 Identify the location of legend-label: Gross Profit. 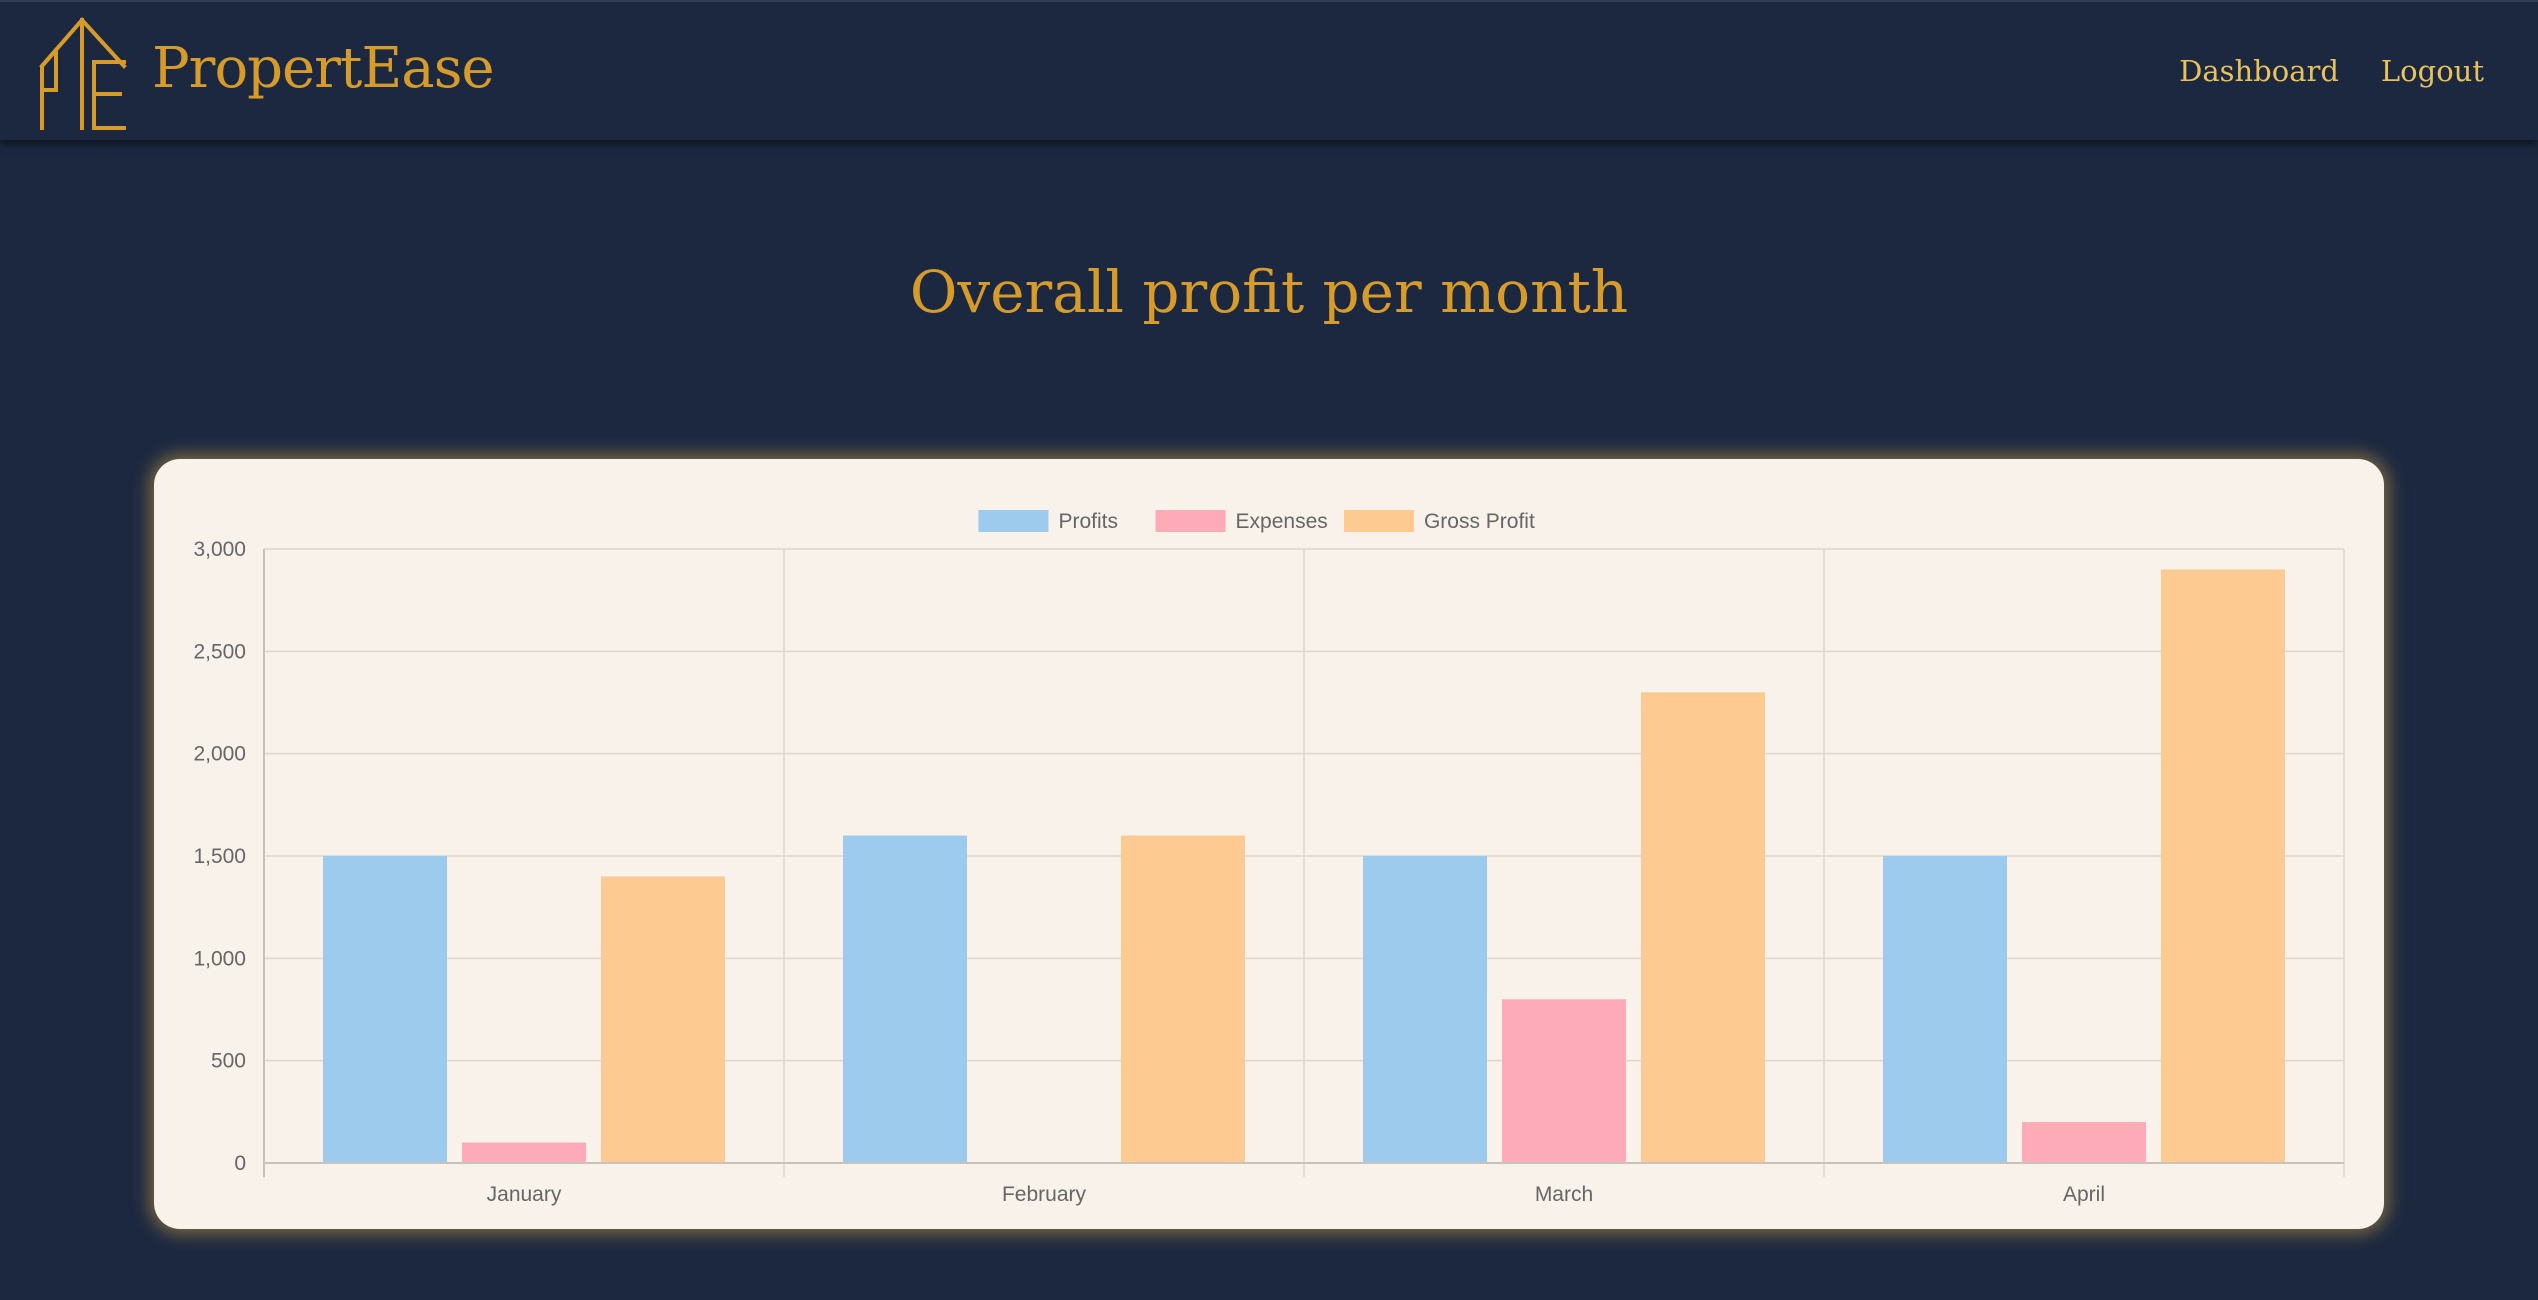
(1479, 521).